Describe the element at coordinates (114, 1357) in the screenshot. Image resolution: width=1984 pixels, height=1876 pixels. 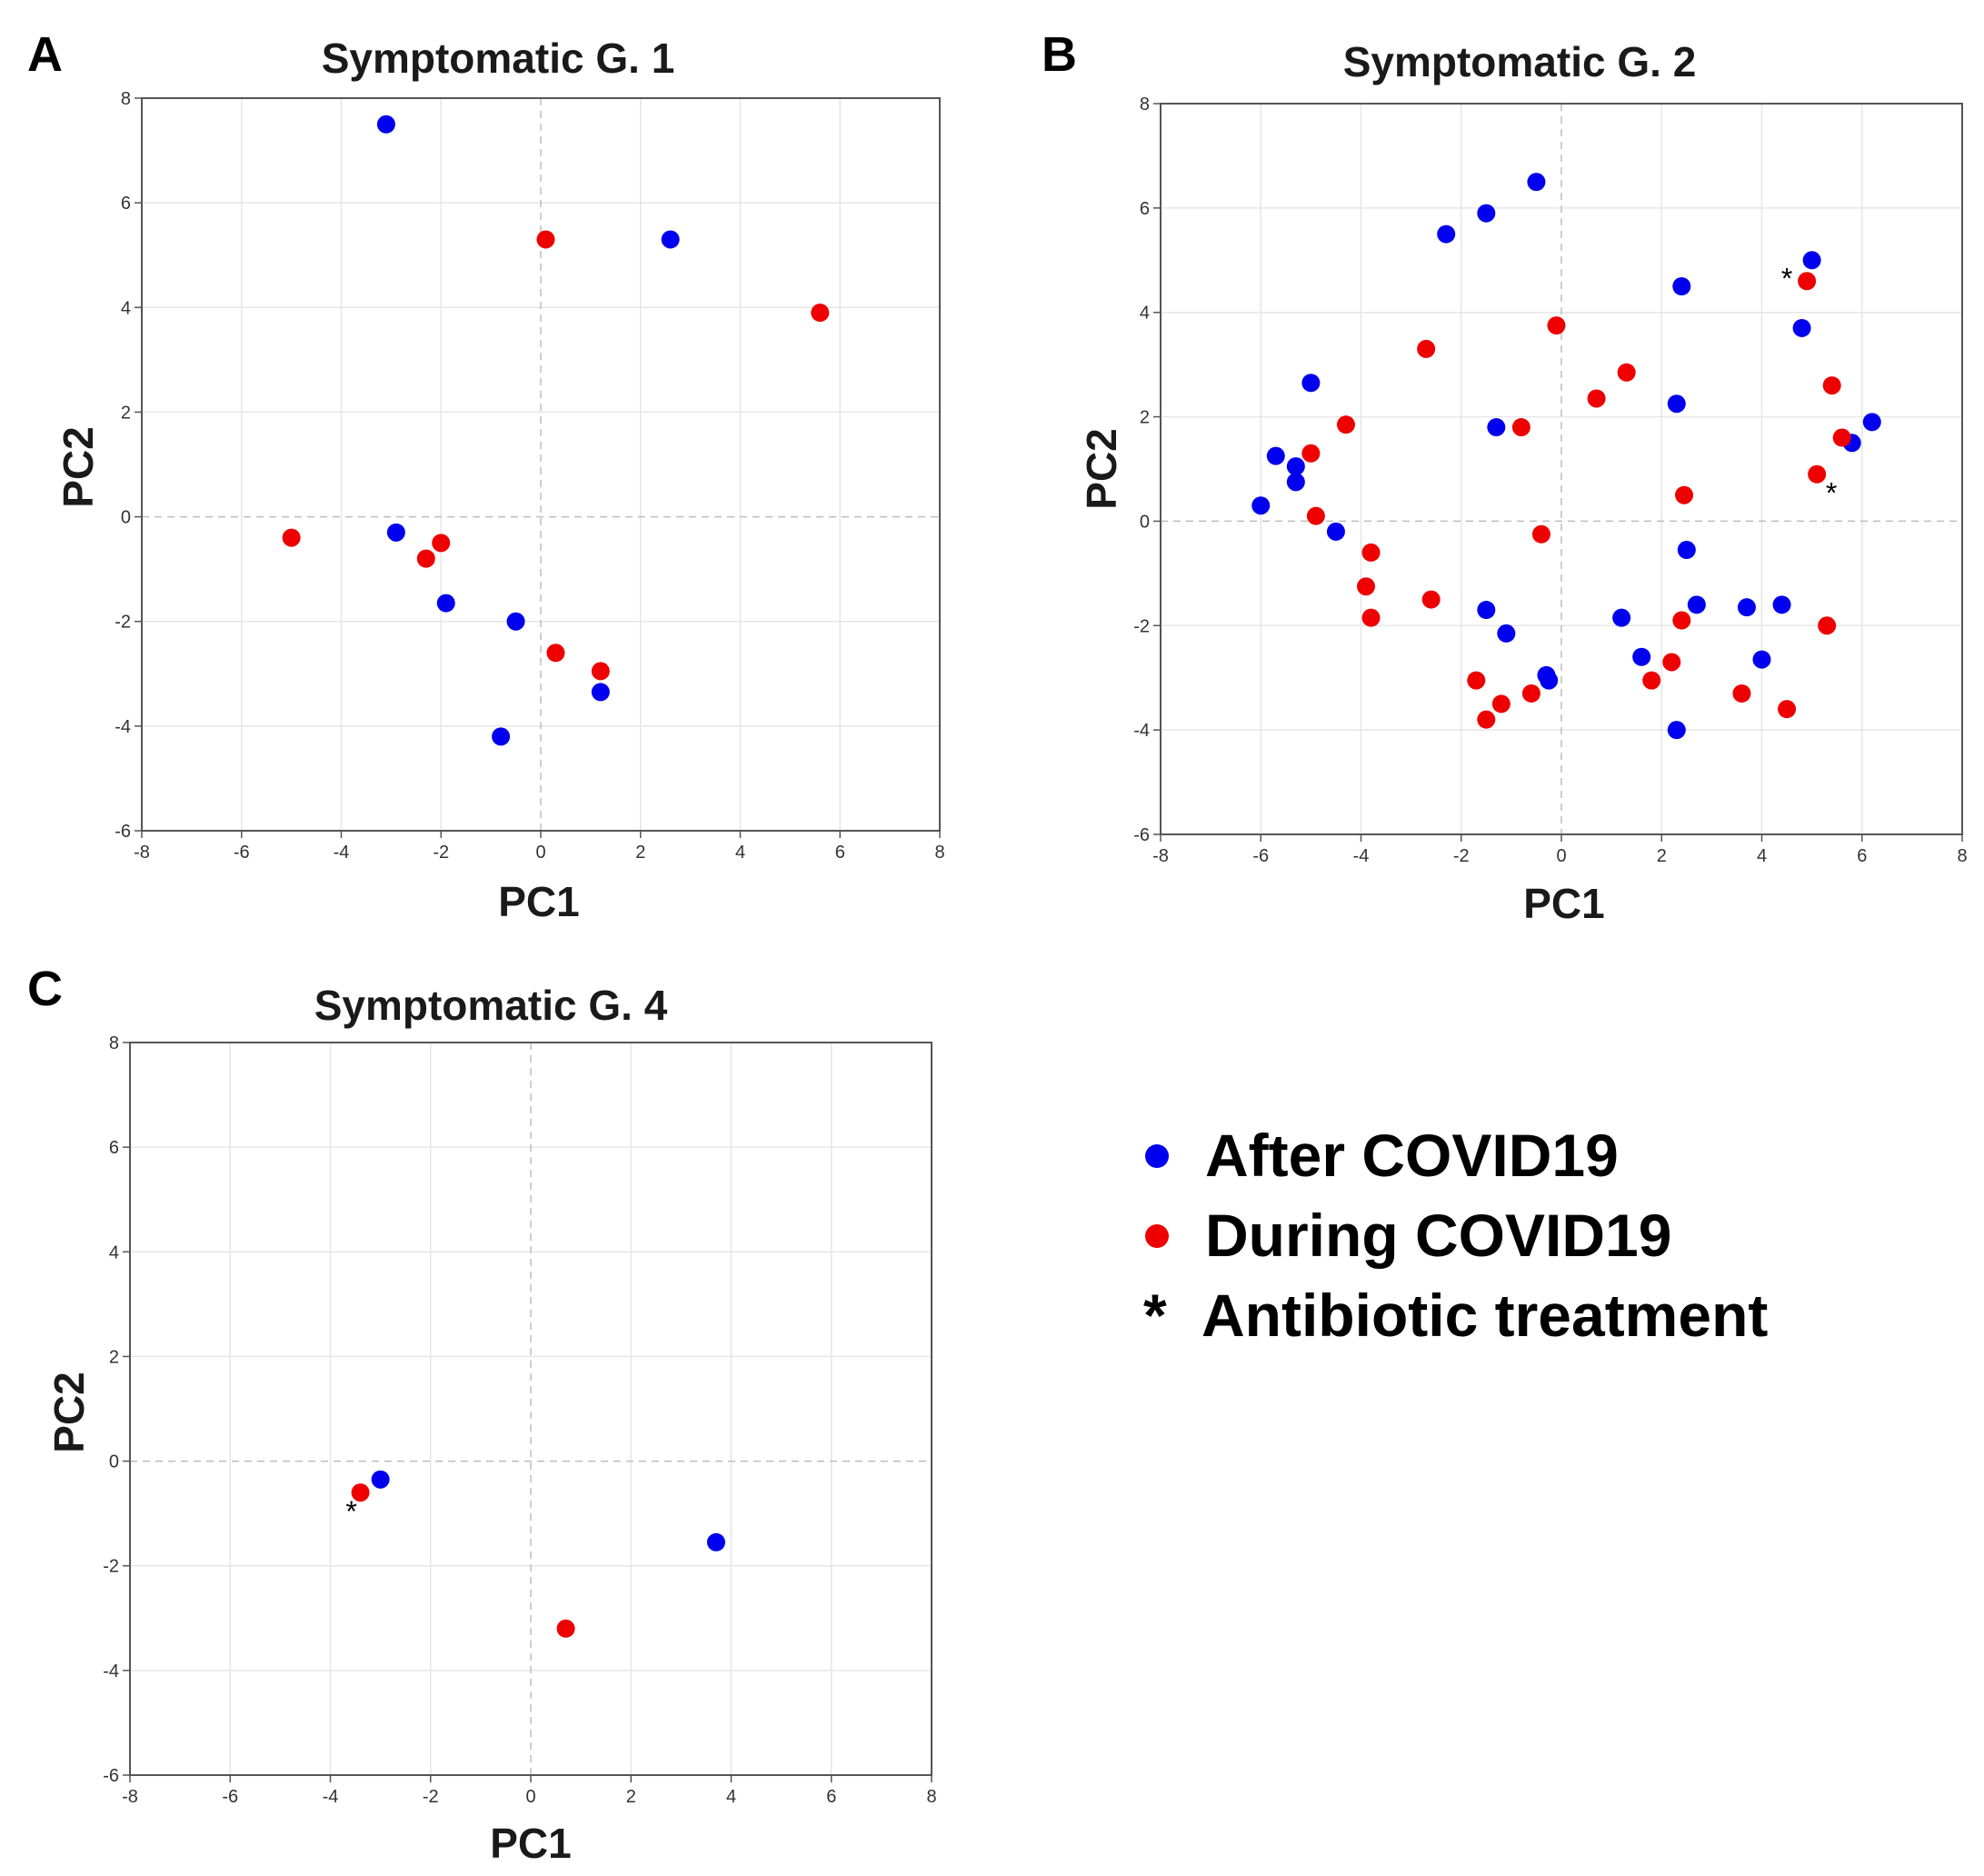
I see `panel-c-ytick-label: 2` at that location.